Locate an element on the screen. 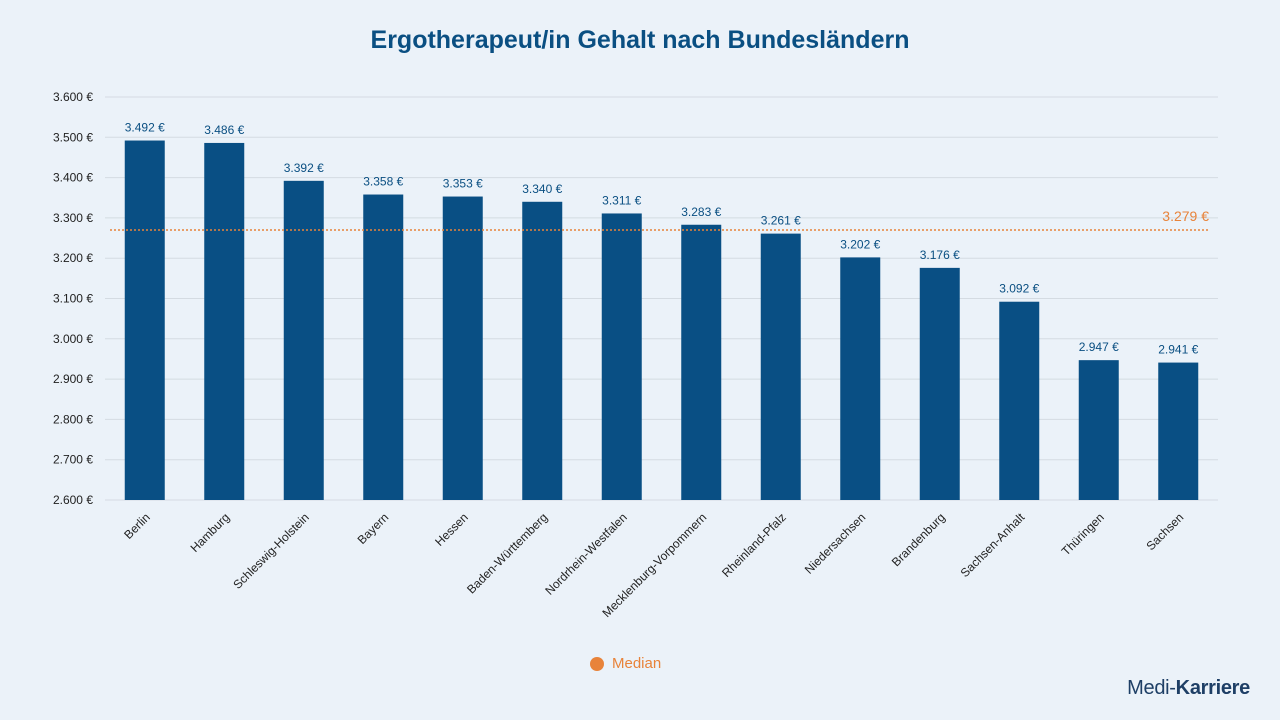 Image resolution: width=1280 pixels, height=720 pixels. bar-value-label: 3.392 € is located at coordinates (304, 168).